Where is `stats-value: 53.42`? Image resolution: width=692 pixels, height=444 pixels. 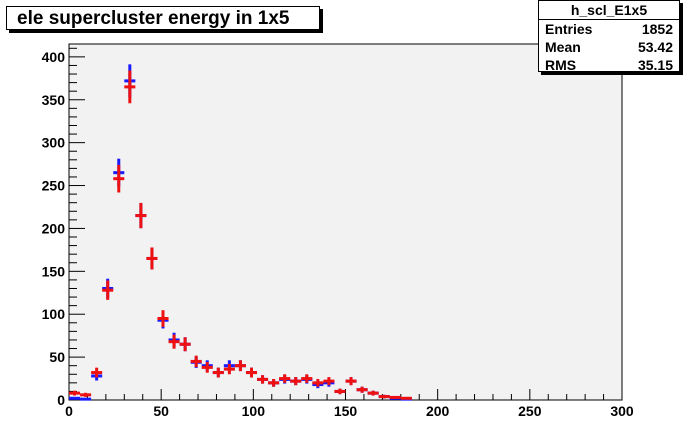
stats-value: 53.42 is located at coordinates (655, 47).